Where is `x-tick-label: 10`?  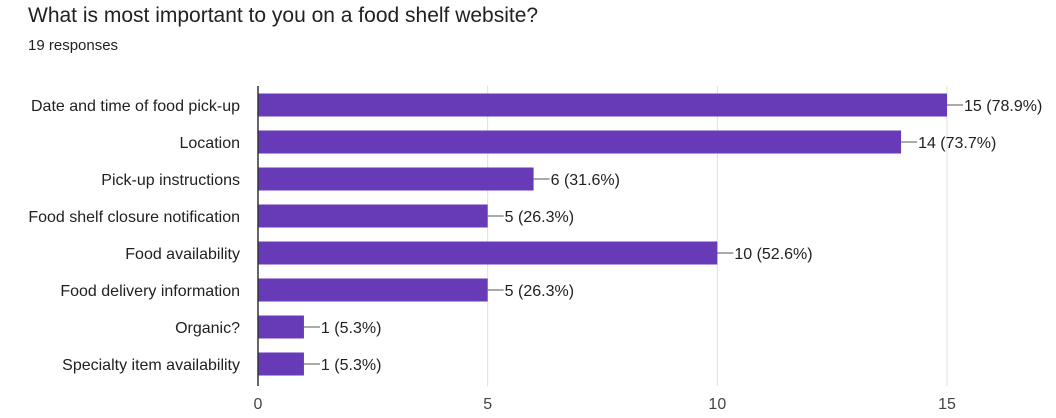 x-tick-label: 10 is located at coordinates (717, 404).